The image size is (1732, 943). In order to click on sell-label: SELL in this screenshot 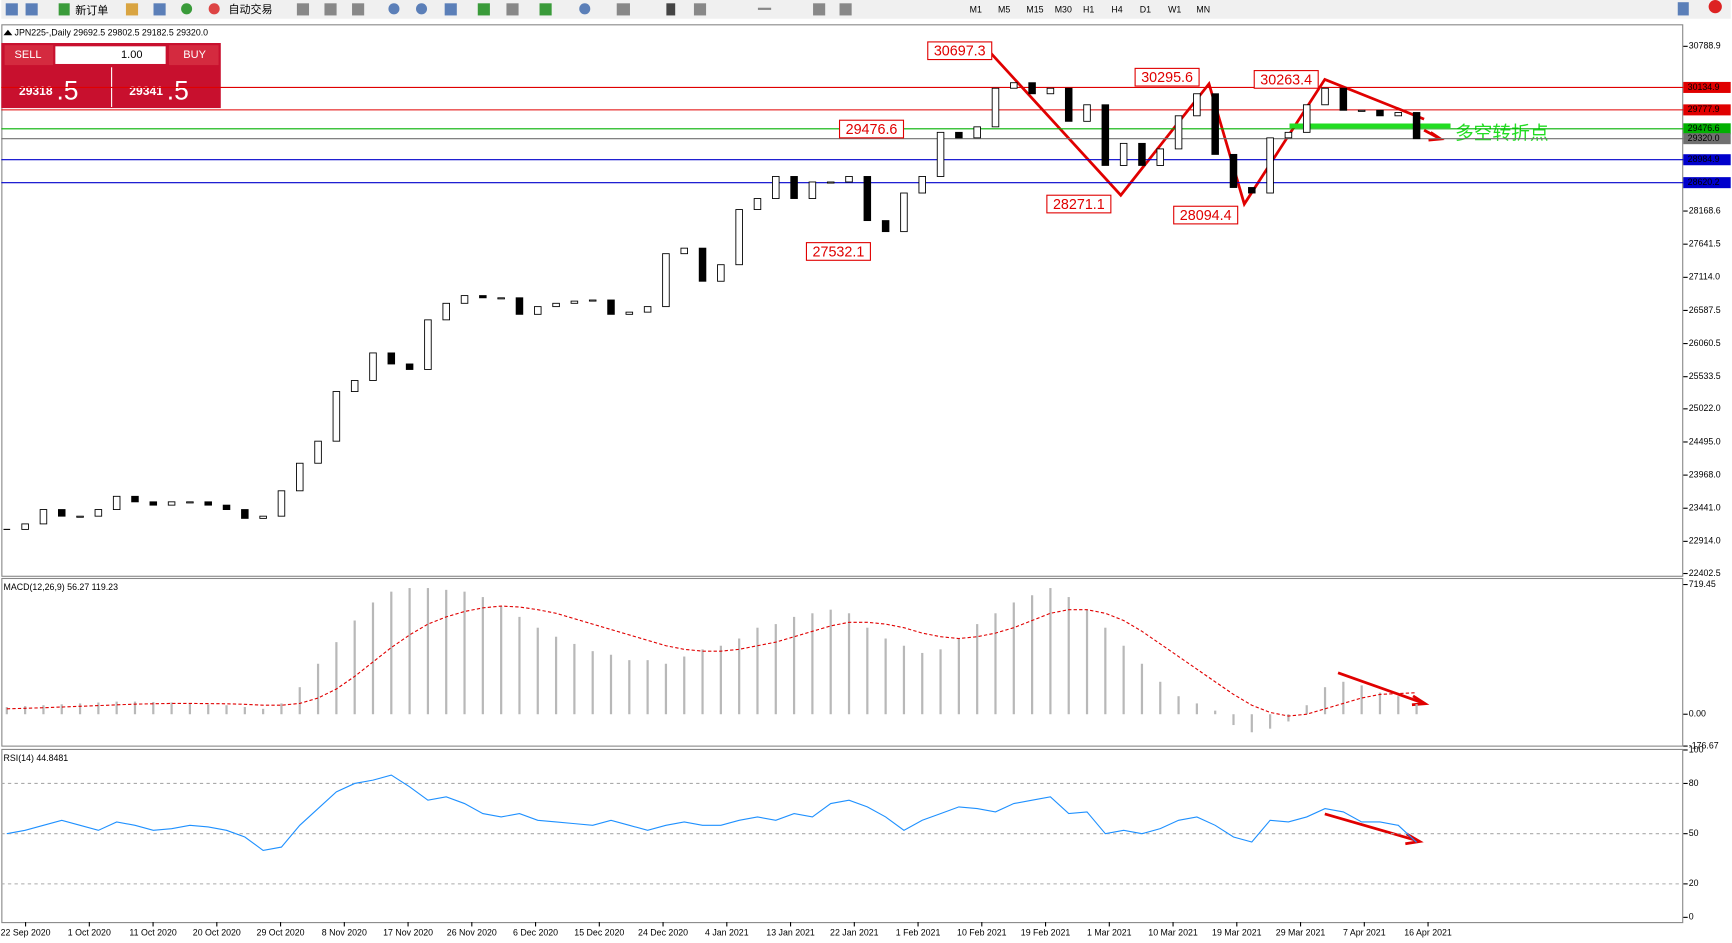, I will do `click(28, 55)`.